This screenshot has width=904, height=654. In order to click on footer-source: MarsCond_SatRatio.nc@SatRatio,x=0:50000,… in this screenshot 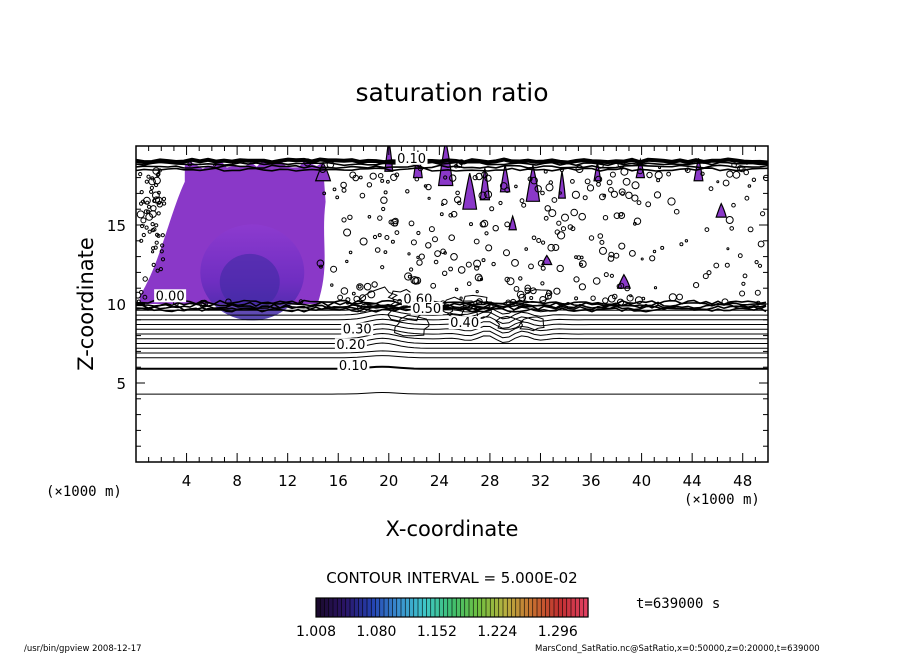, I will do `click(677, 649)`.